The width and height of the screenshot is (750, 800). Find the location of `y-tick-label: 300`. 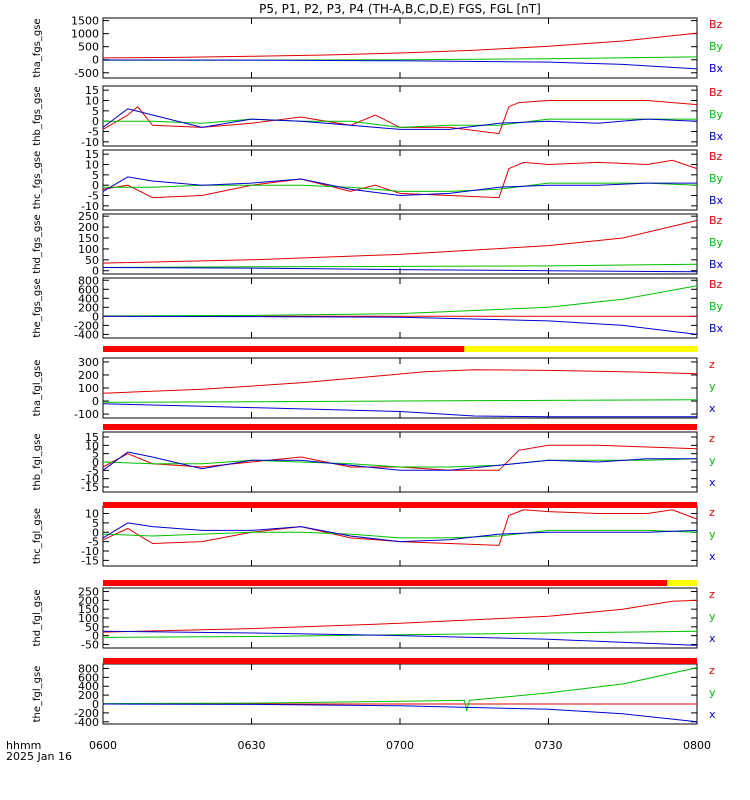

y-tick-label: 300 is located at coordinates (88, 362).